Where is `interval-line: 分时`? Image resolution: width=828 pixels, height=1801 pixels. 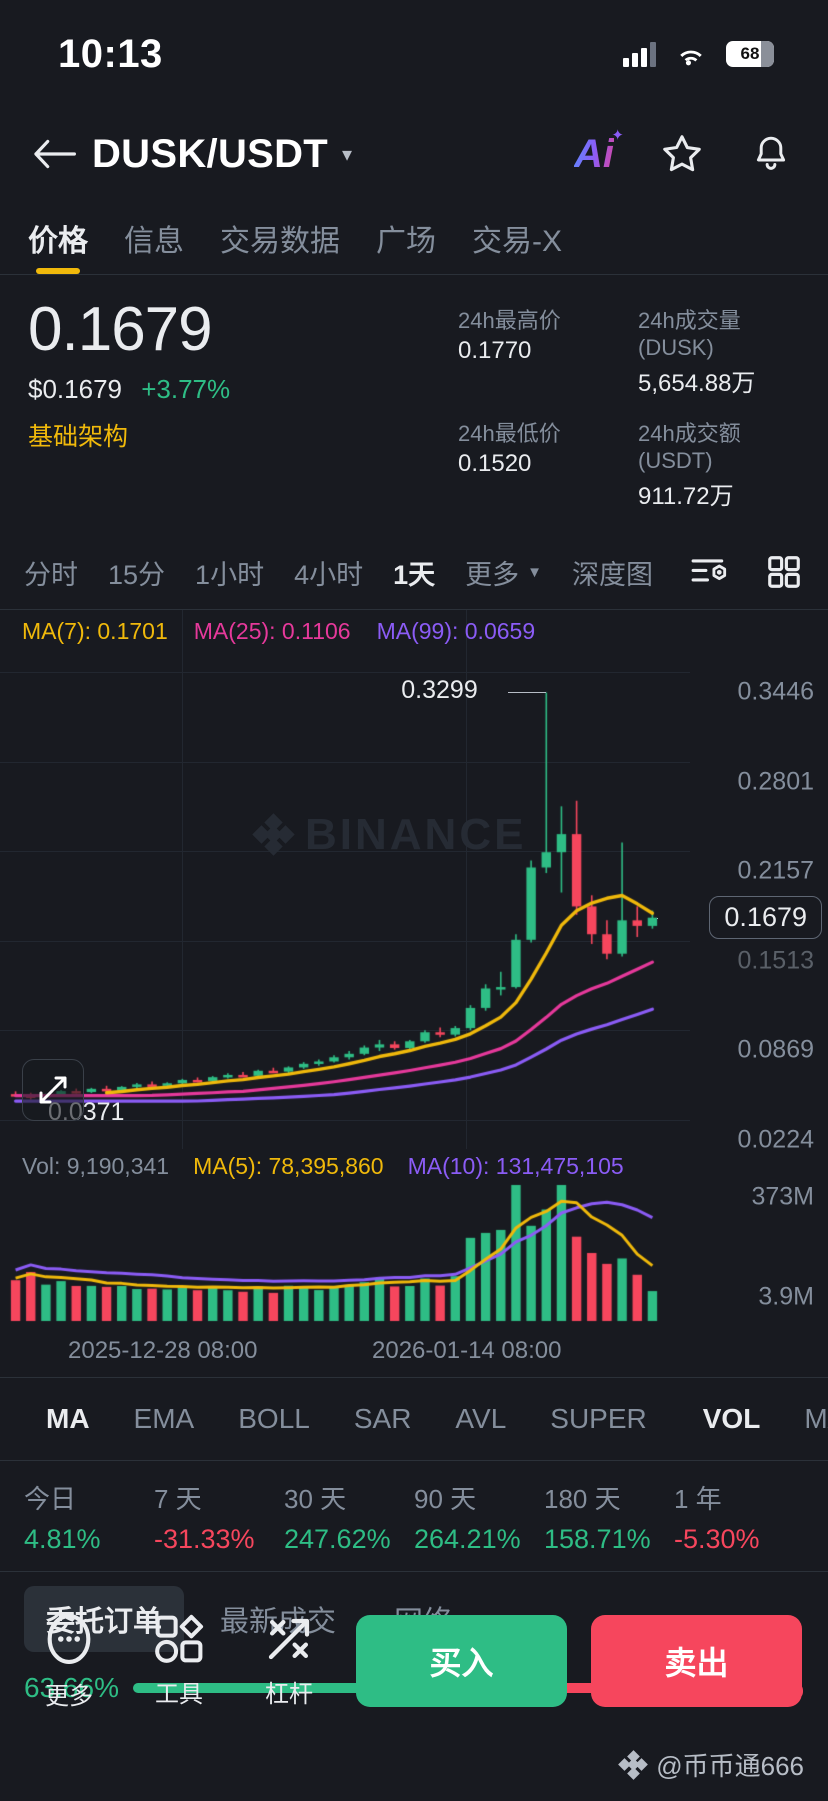 interval-line: 分时 is located at coordinates (51, 574).